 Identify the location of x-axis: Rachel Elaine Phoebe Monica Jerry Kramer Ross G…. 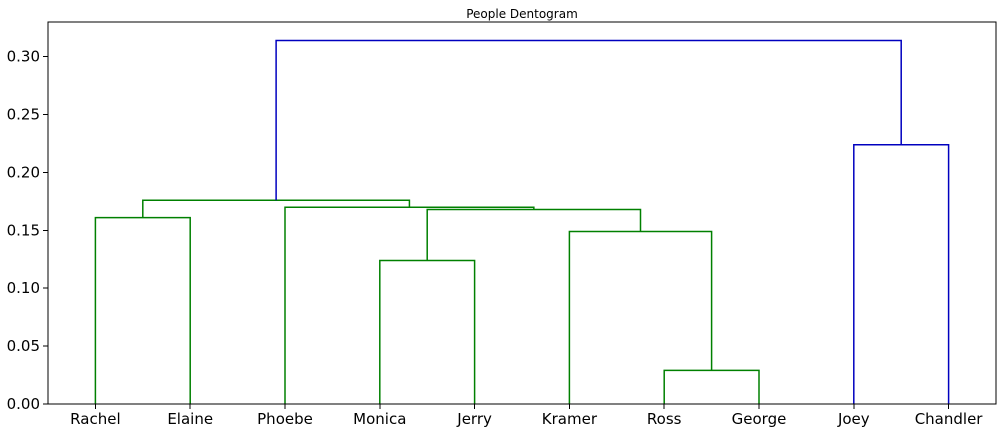
(526, 416).